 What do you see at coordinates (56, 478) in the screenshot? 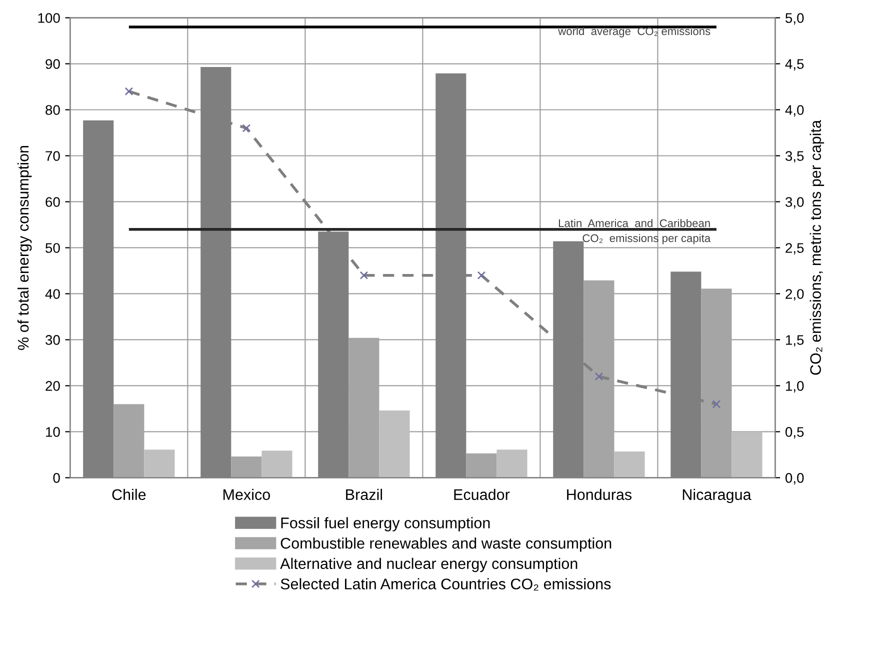
I see `y-tick-label: 0` at bounding box center [56, 478].